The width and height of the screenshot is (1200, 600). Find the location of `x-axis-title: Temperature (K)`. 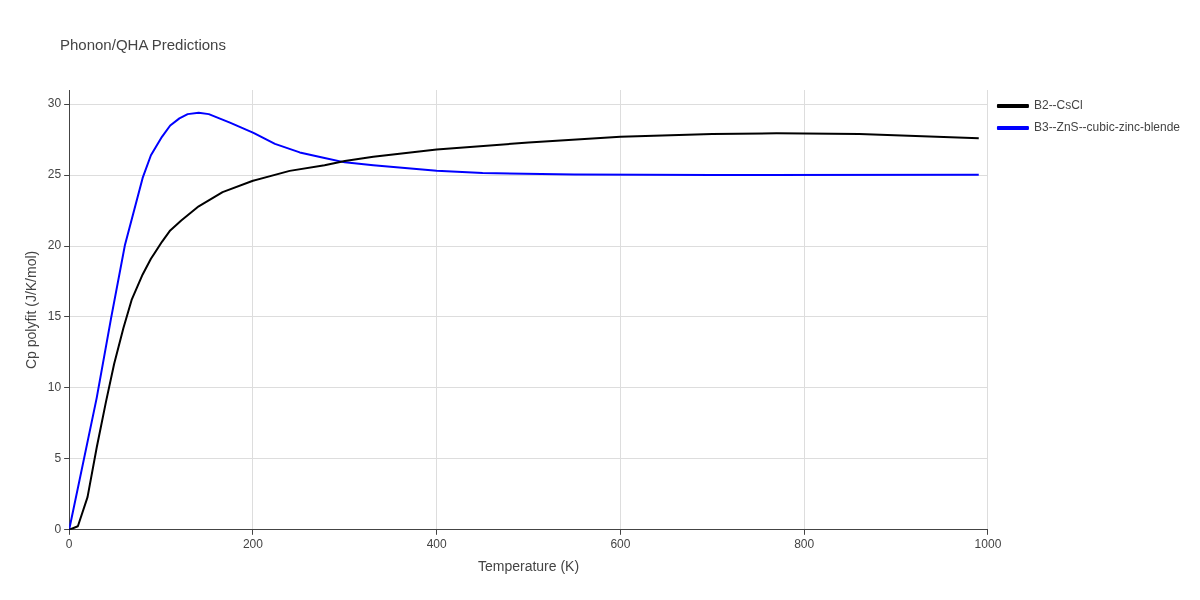

x-axis-title: Temperature (K) is located at coordinates (528, 566).